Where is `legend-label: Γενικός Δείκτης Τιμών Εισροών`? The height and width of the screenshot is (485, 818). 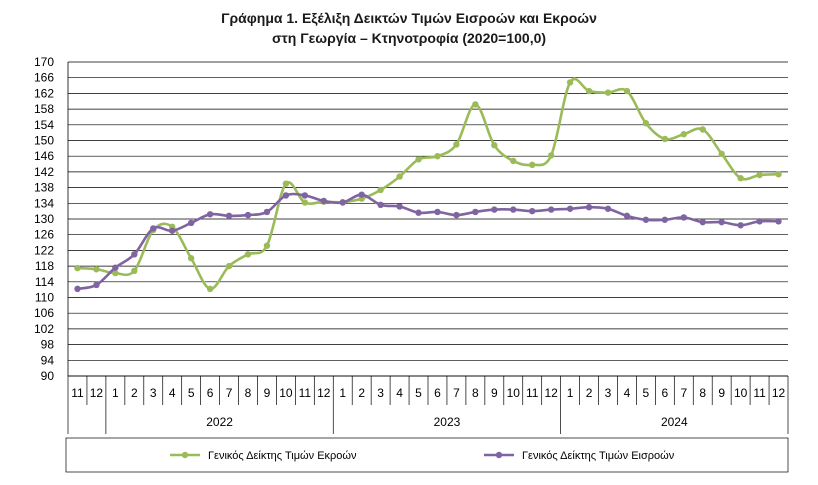 legend-label: Γενικός Δείκτης Τιμών Εισροών is located at coordinates (598, 456).